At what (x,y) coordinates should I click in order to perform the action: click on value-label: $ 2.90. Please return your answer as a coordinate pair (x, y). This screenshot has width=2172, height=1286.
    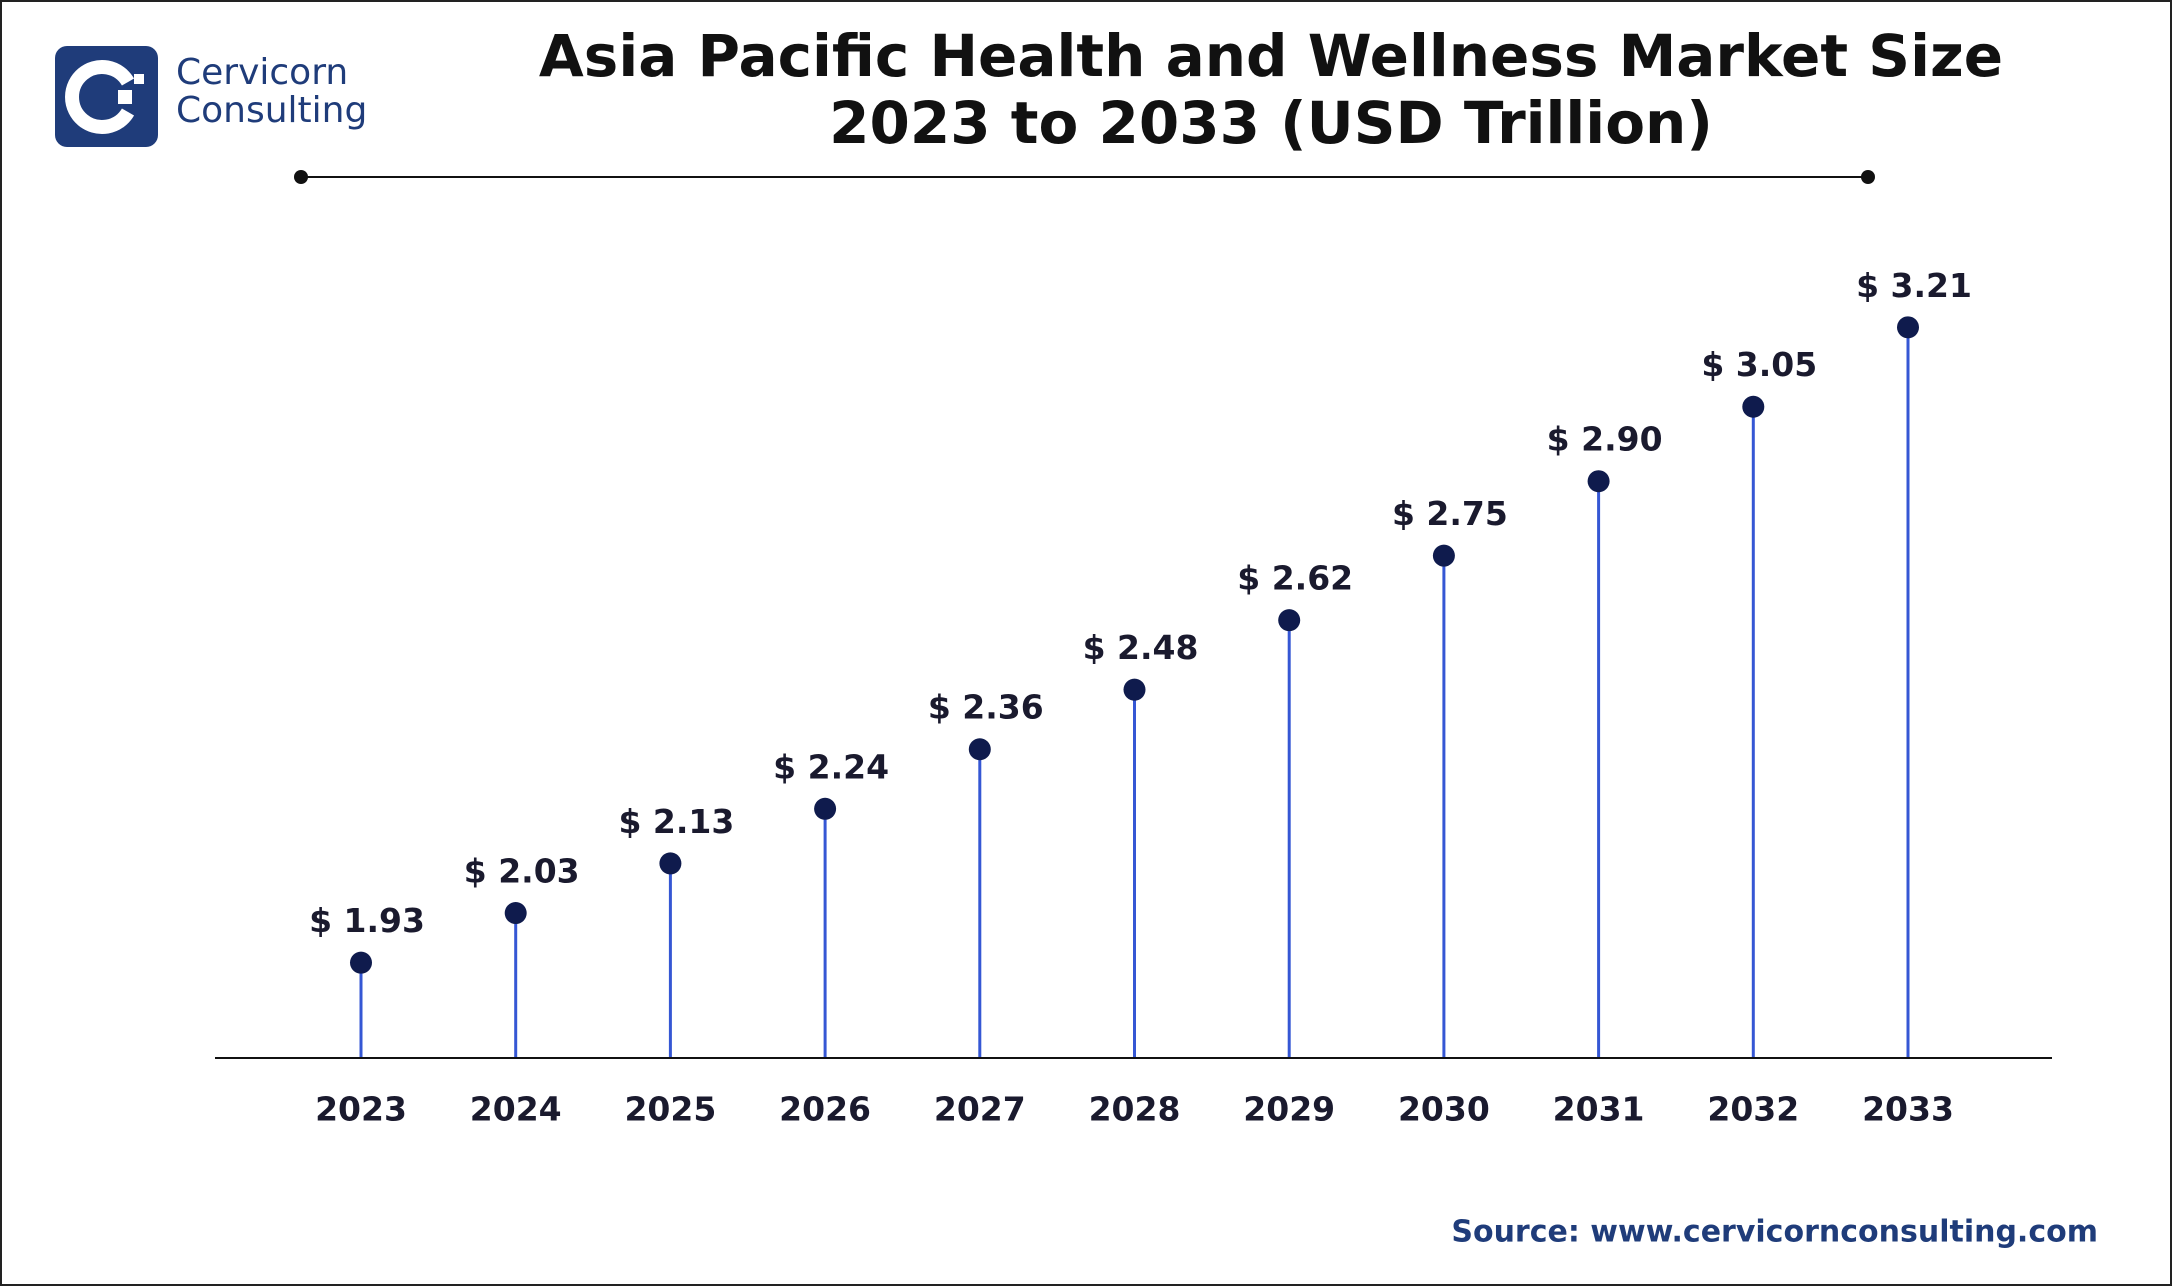
    Looking at the image, I should click on (1605, 439).